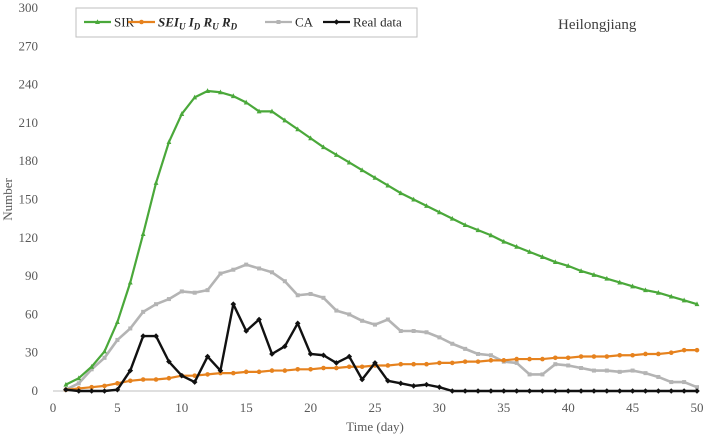  What do you see at coordinates (31, 275) in the screenshot?
I see `y-tick-label: 90` at bounding box center [31, 275].